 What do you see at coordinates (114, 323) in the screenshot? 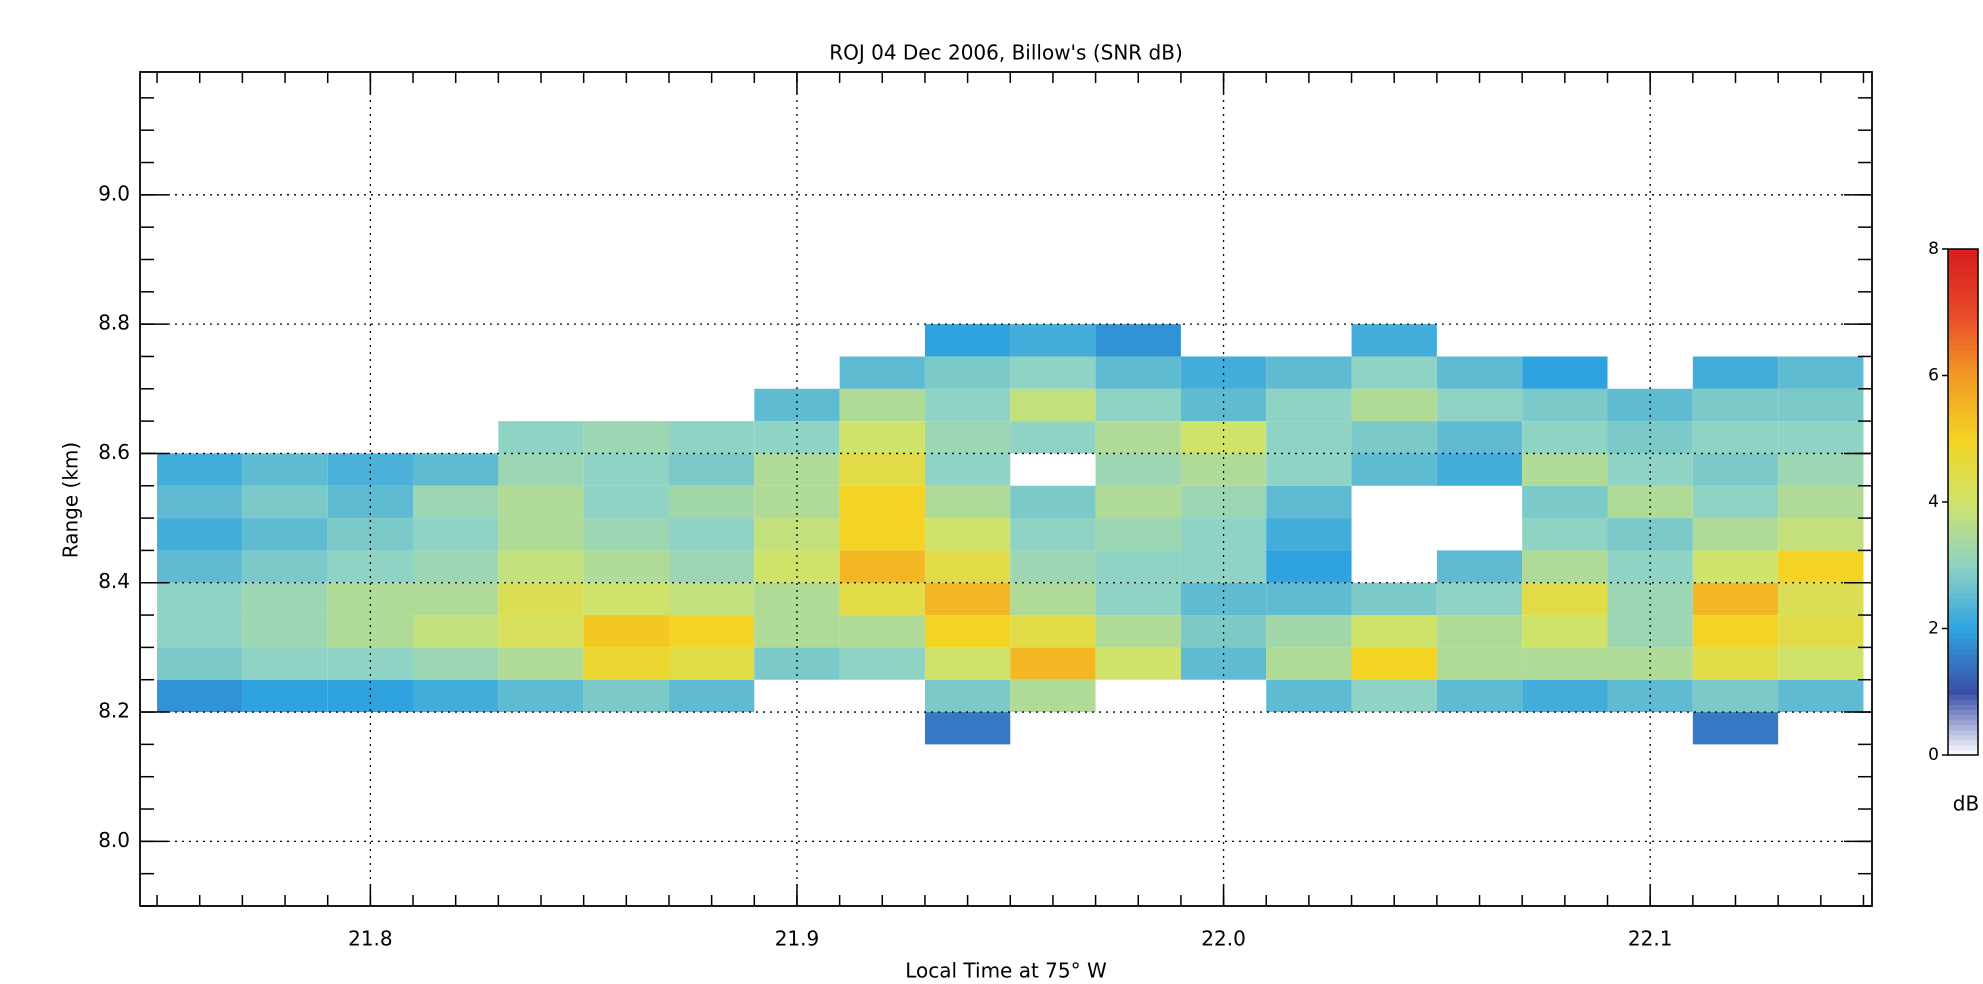
I see `y-tick-label: 8.8` at bounding box center [114, 323].